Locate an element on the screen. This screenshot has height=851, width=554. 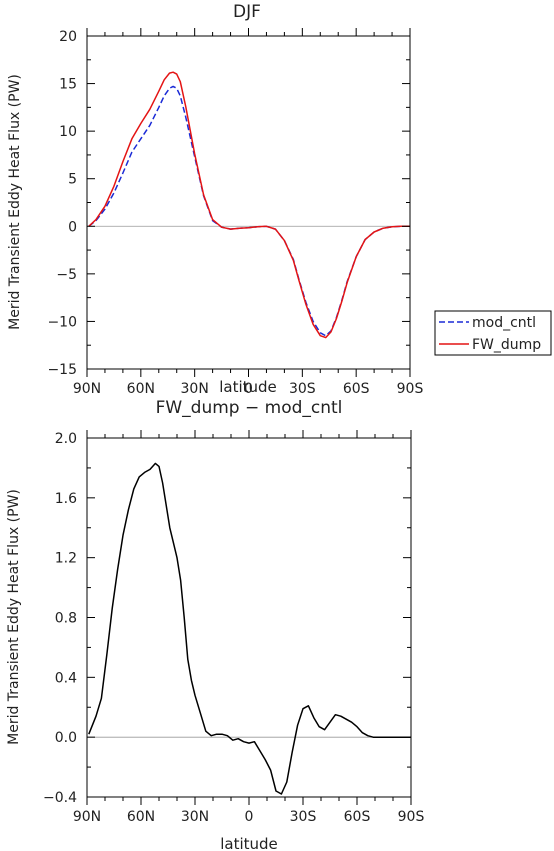
difference-chart-xlabel: latitude is located at coordinates (249, 843).